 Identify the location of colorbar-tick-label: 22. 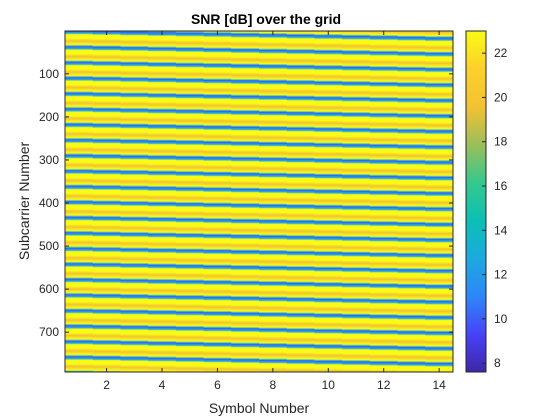
(501, 53).